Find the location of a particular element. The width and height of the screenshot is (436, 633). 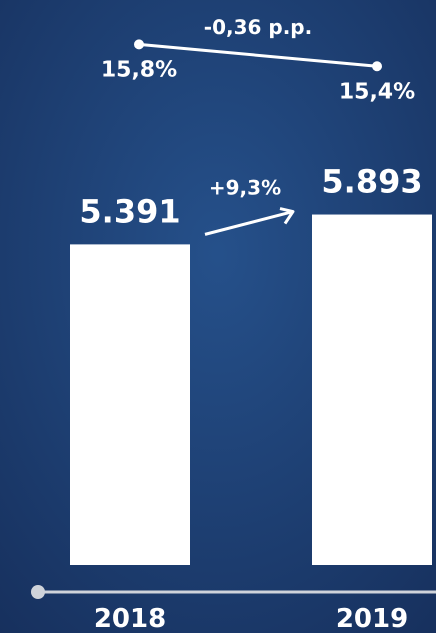

x-tick-label: 2018 is located at coordinates (130, 618).